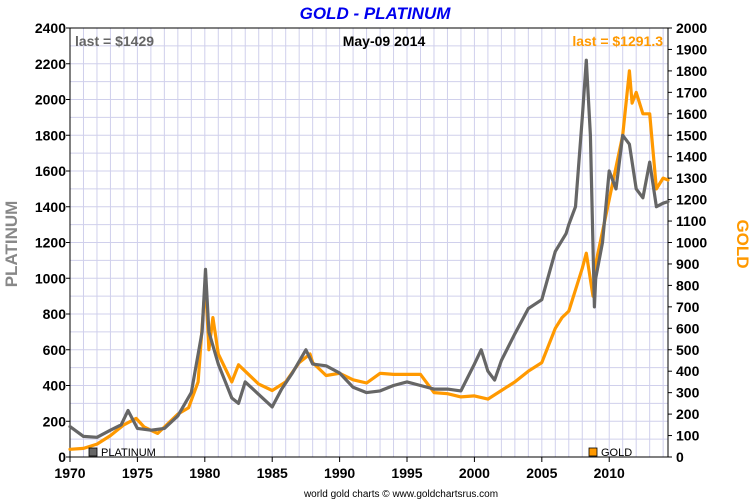 This screenshot has width=750, height=500. What do you see at coordinates (691, 200) in the screenshot?
I see `right-tick-label: 1200` at bounding box center [691, 200].